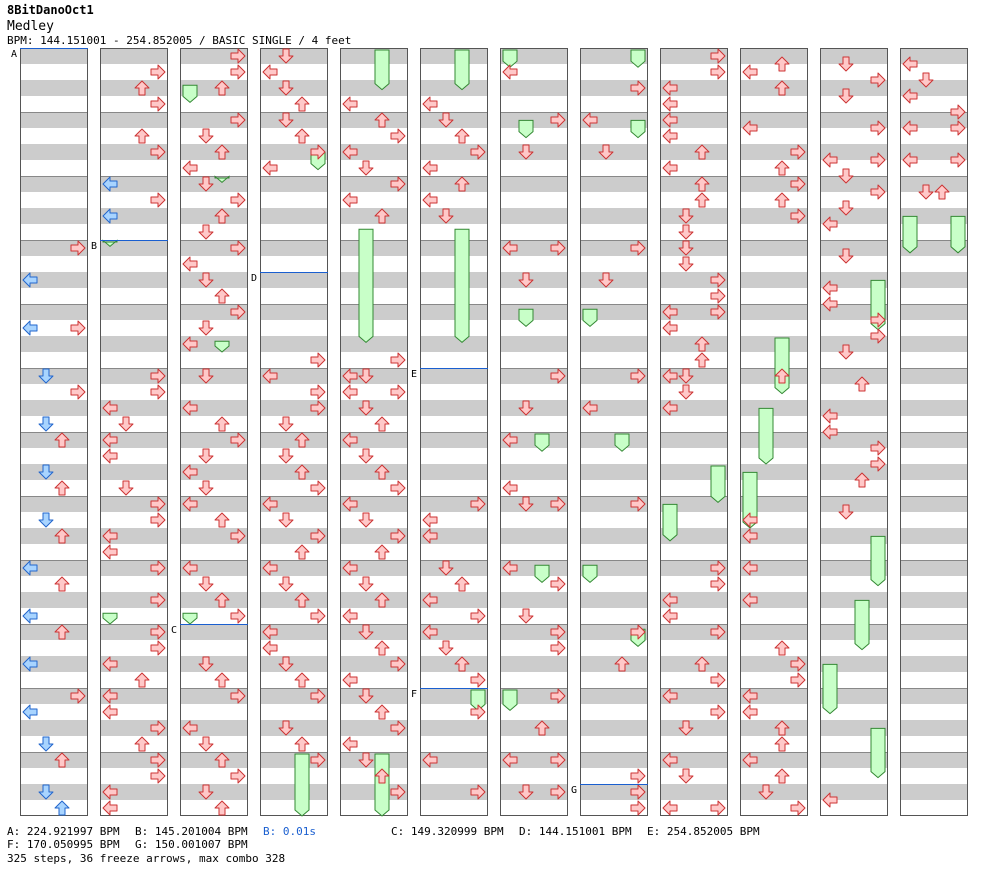 The width and height of the screenshot is (992, 888). What do you see at coordinates (534, 432) in the screenshot?
I see `column-border` at bounding box center [534, 432].